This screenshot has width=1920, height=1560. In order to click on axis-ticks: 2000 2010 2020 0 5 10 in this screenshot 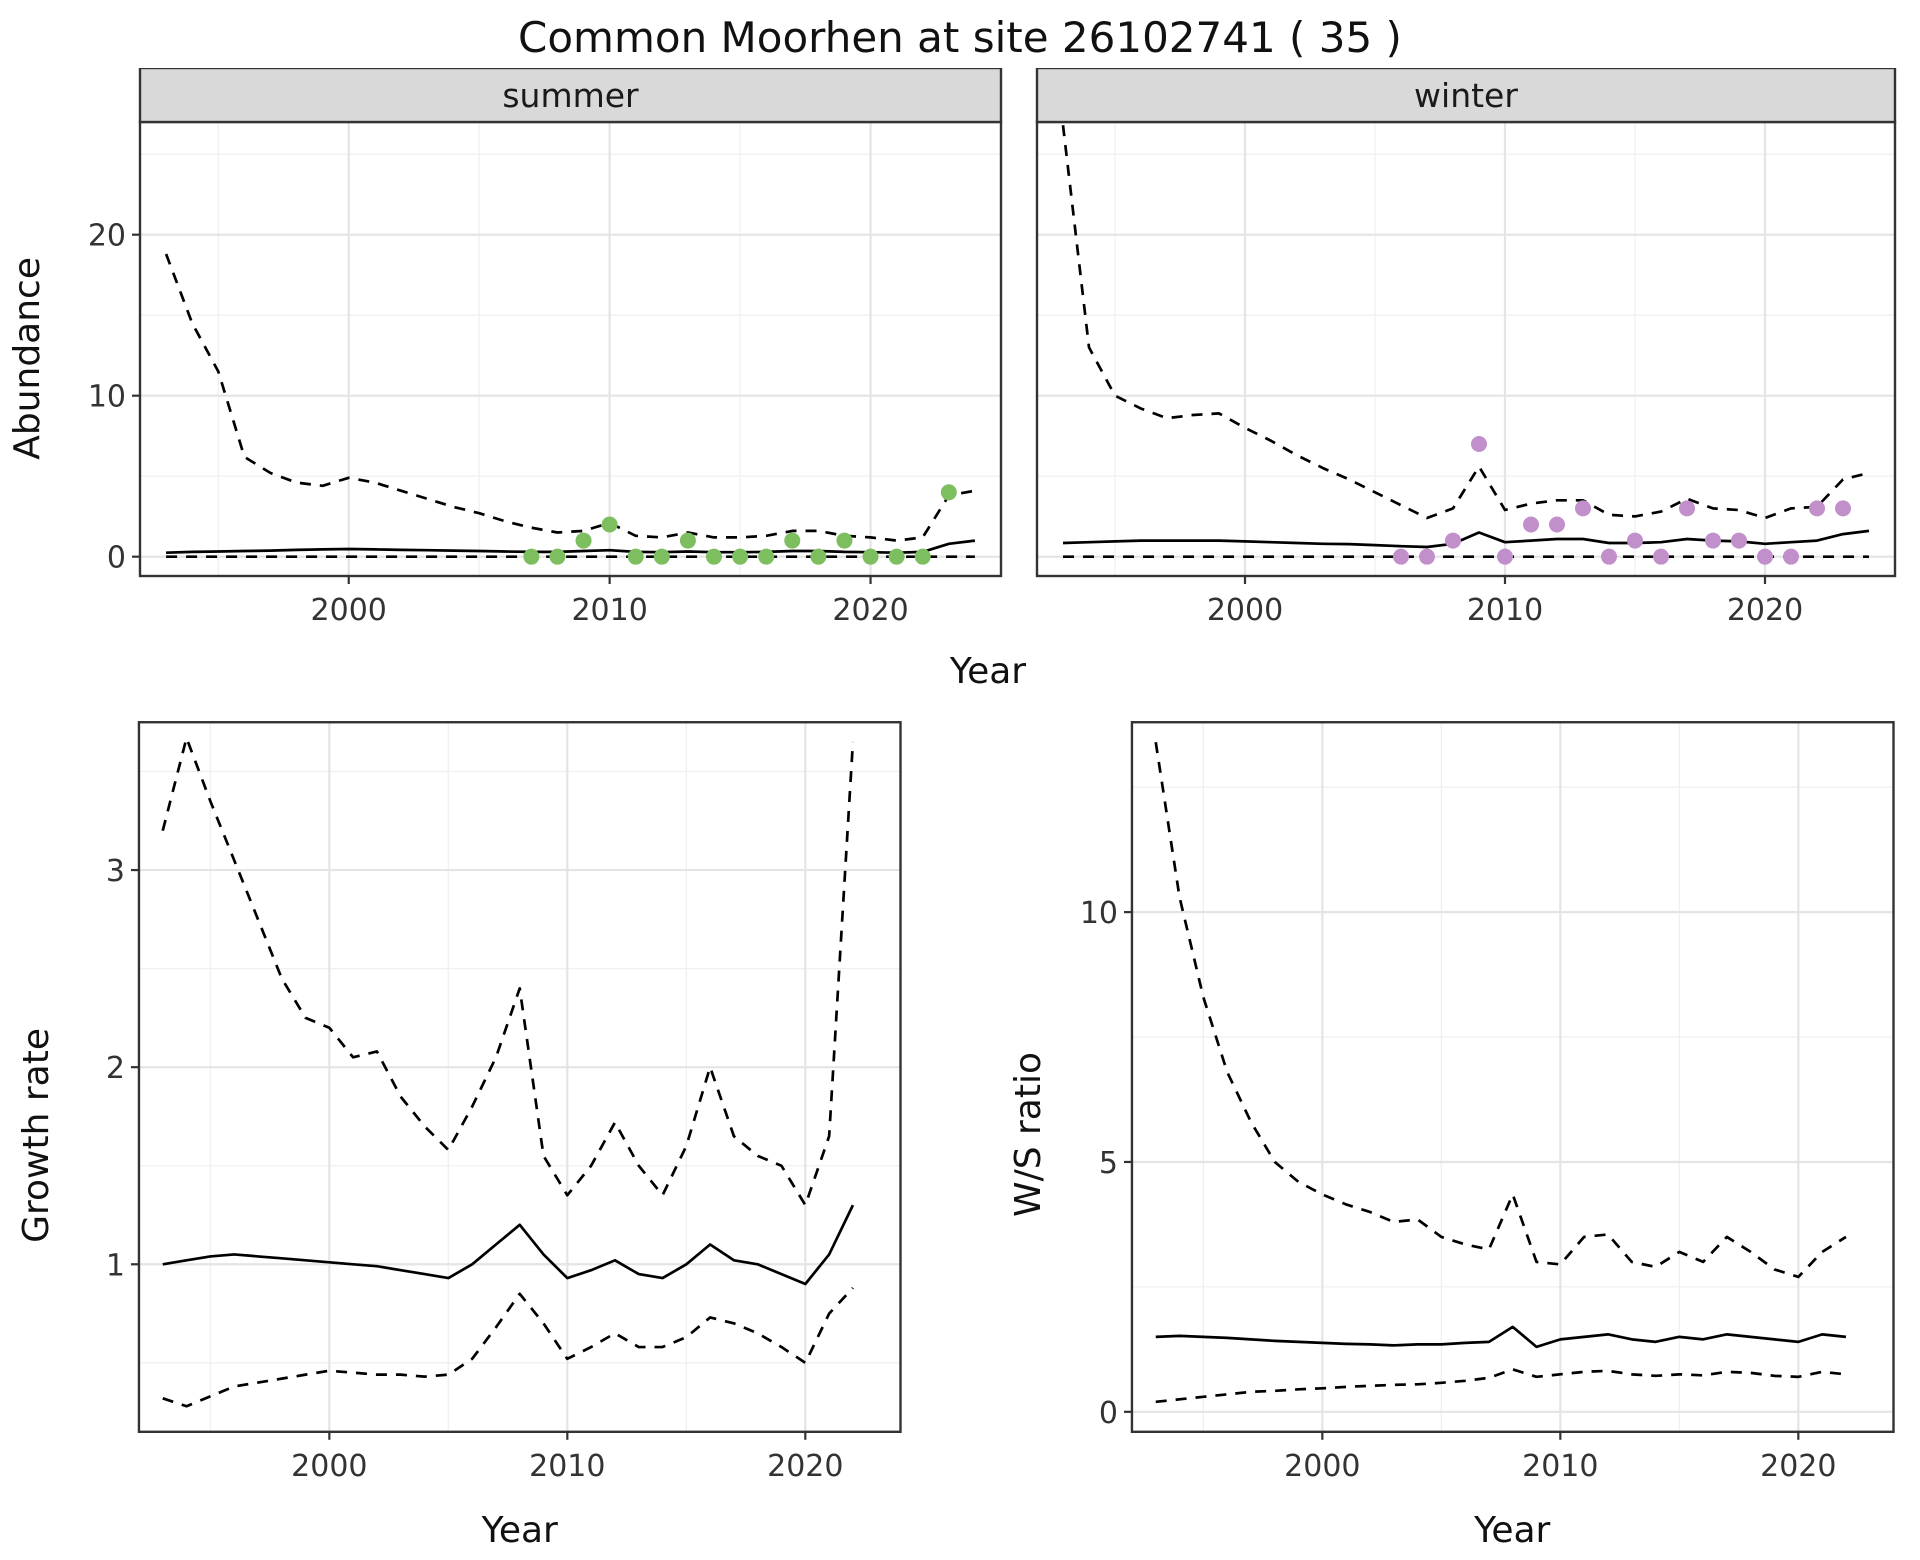, I will do `click(1457, 1190)`.